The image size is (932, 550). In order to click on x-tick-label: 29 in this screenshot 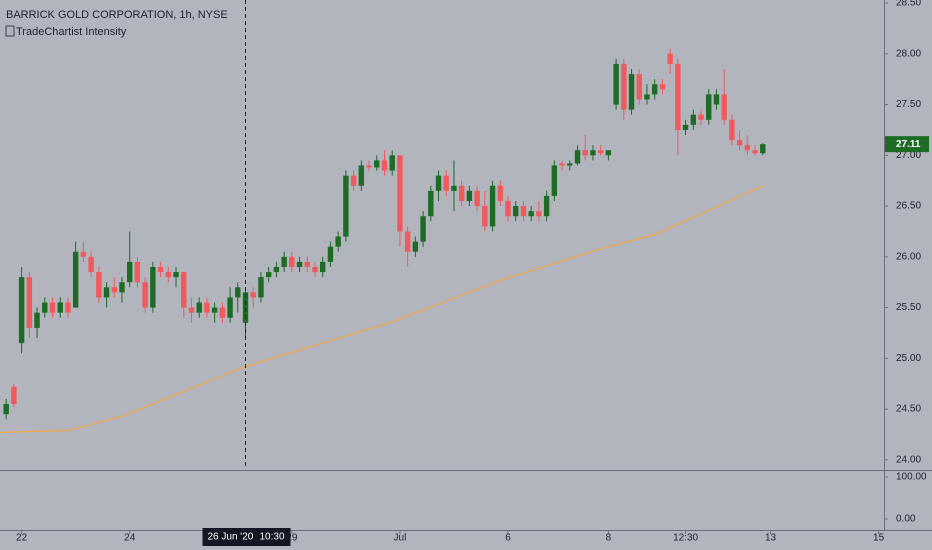, I will do `click(292, 538)`.